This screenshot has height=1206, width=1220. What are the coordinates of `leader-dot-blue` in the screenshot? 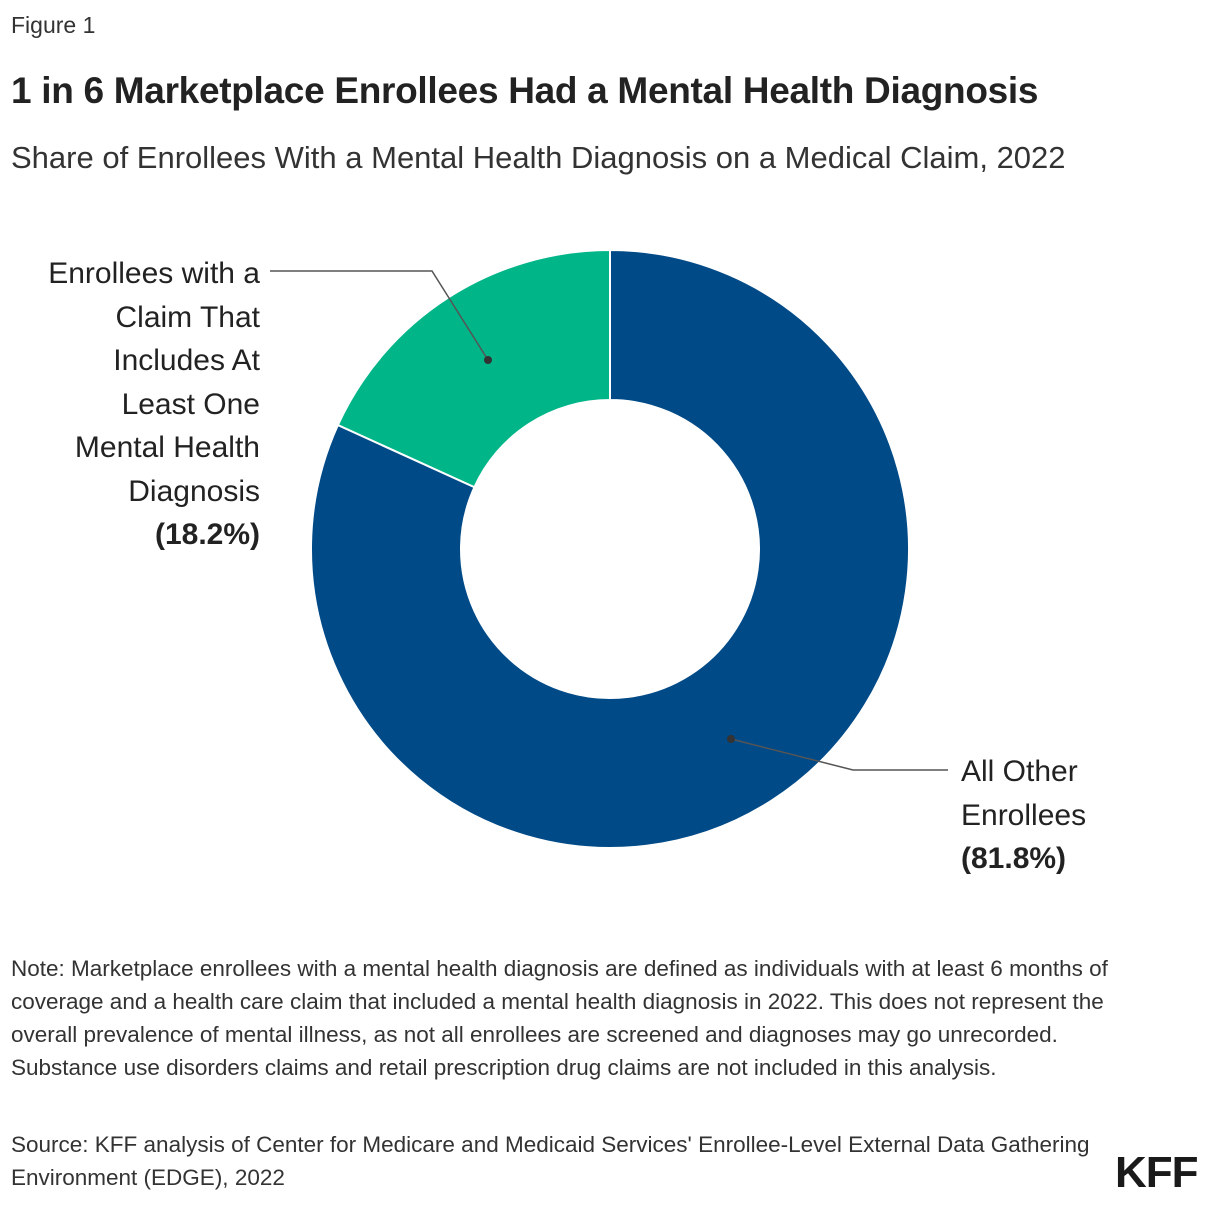 It's located at (731, 739).